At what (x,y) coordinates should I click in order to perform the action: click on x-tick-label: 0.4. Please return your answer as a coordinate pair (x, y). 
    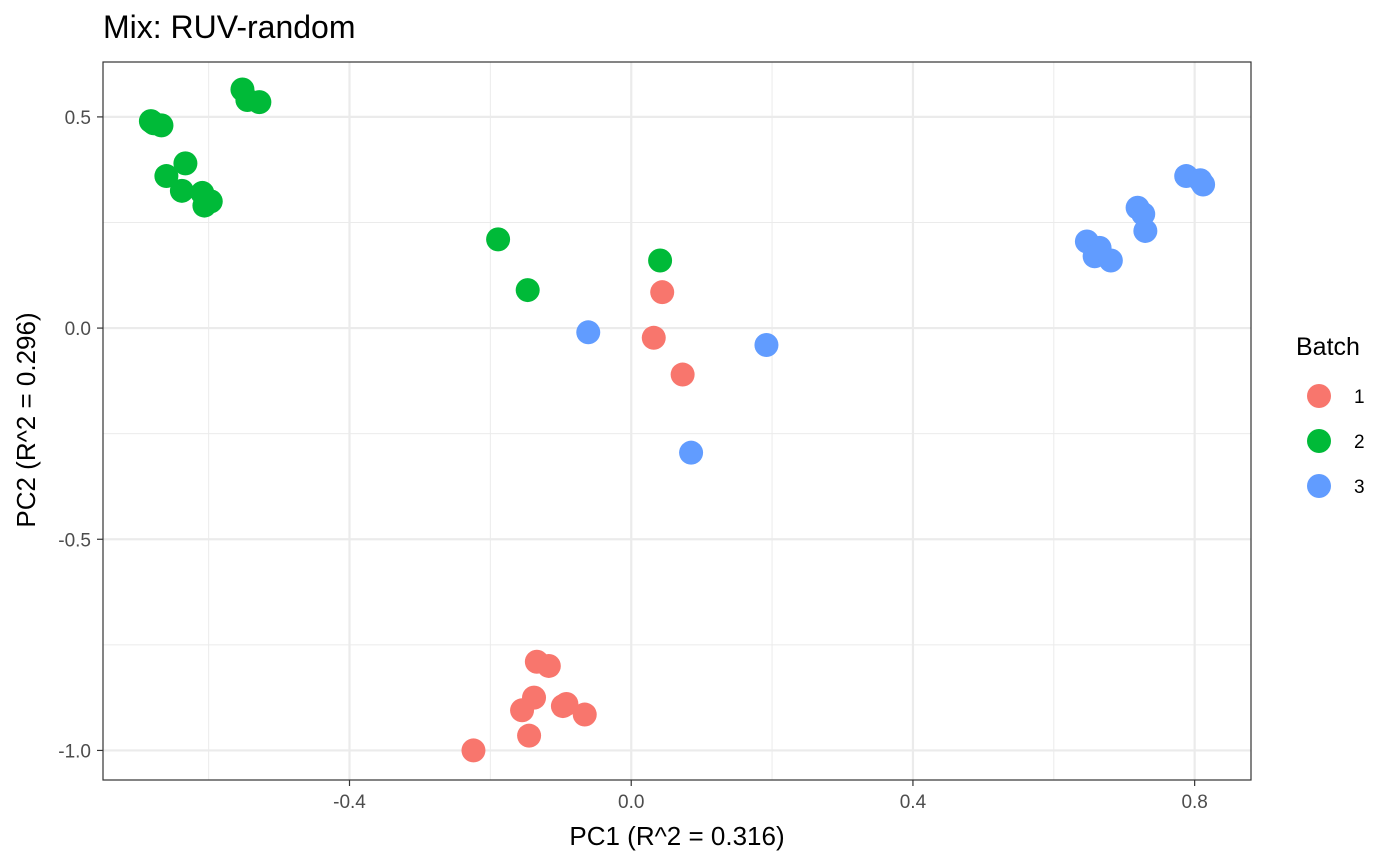
    Looking at the image, I should click on (913, 802).